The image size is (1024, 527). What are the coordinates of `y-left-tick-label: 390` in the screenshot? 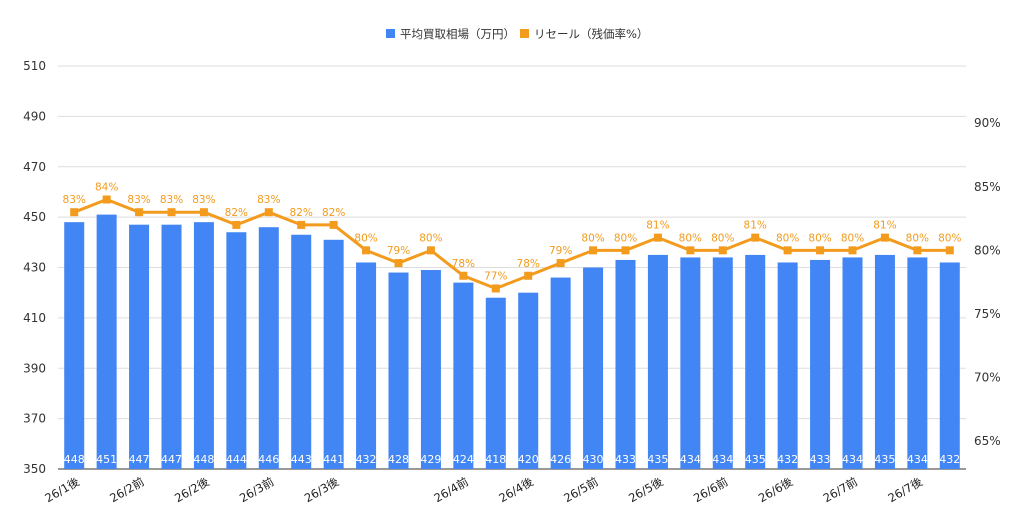 It's located at (34, 368).